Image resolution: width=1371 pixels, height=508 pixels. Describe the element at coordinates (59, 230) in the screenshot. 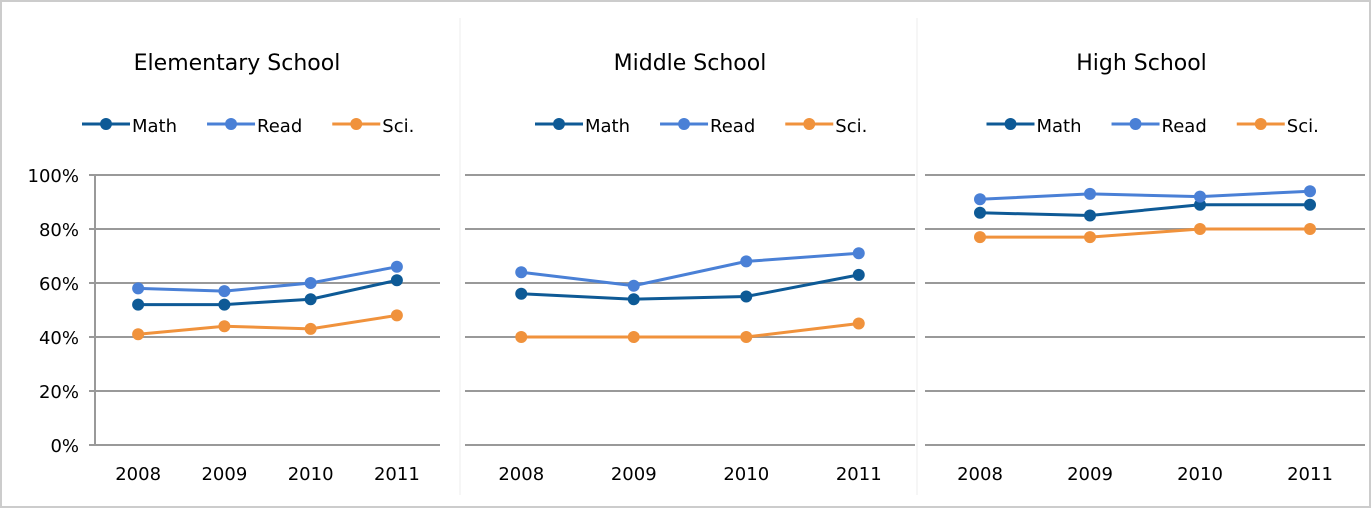

I see `y-tick-label: 80%` at that location.